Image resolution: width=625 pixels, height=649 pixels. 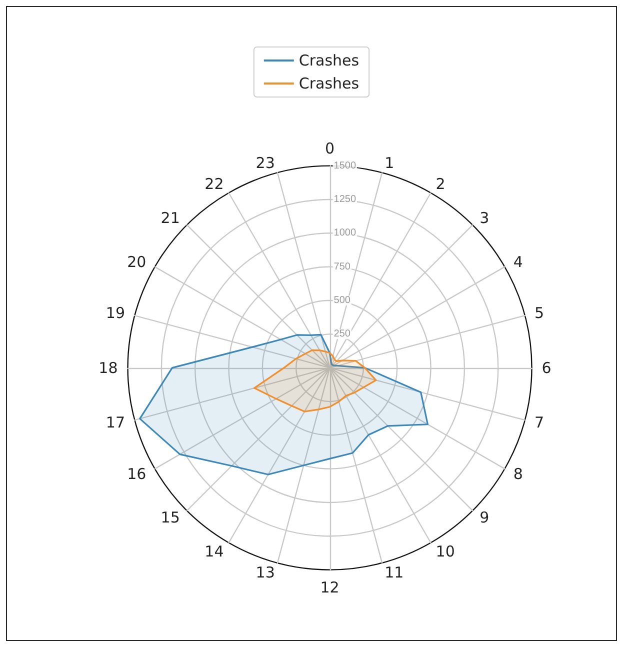 What do you see at coordinates (345, 166) in the screenshot?
I see `y-tick-label: 1500` at bounding box center [345, 166].